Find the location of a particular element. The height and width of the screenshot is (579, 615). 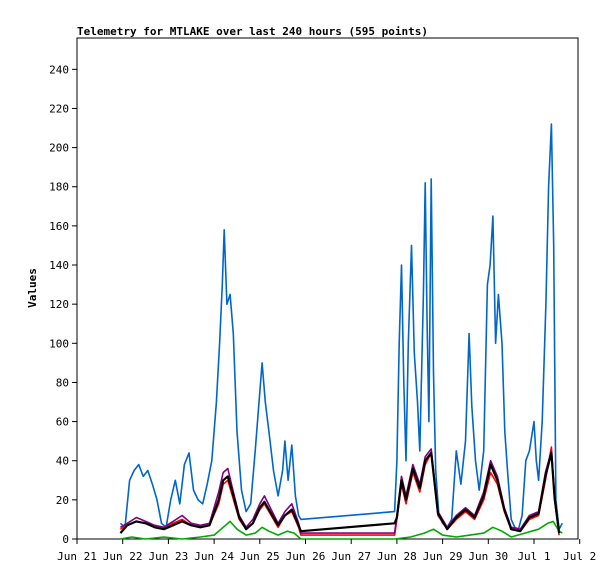

y-tick-label: 120 is located at coordinates (59, 304).